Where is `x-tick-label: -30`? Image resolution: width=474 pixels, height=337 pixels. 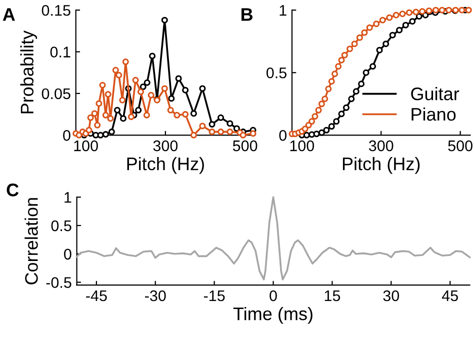
x-tick-label: -30 is located at coordinates (155, 296).